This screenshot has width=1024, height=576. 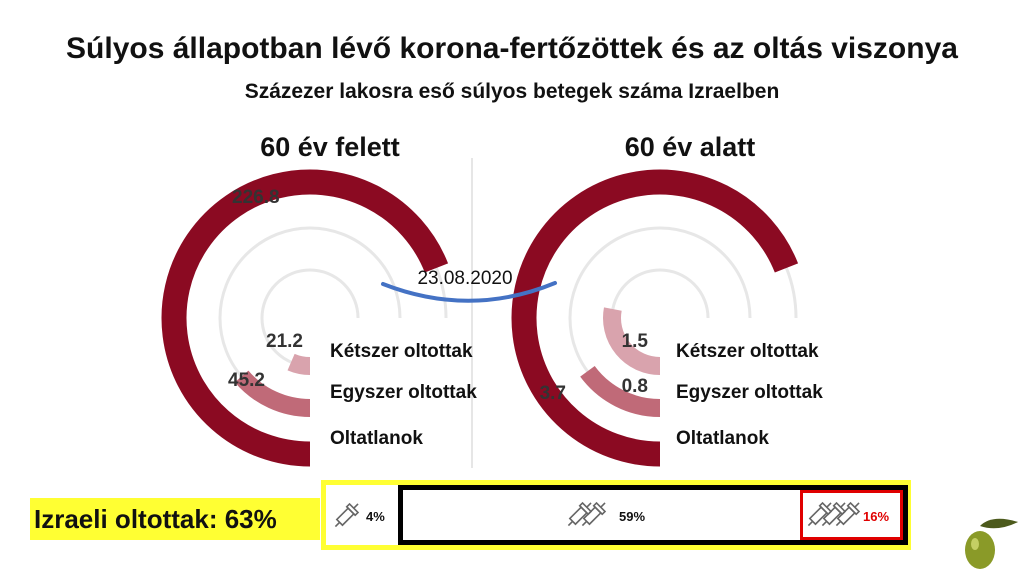 I want to click on date-curve, so click(x=469, y=292).